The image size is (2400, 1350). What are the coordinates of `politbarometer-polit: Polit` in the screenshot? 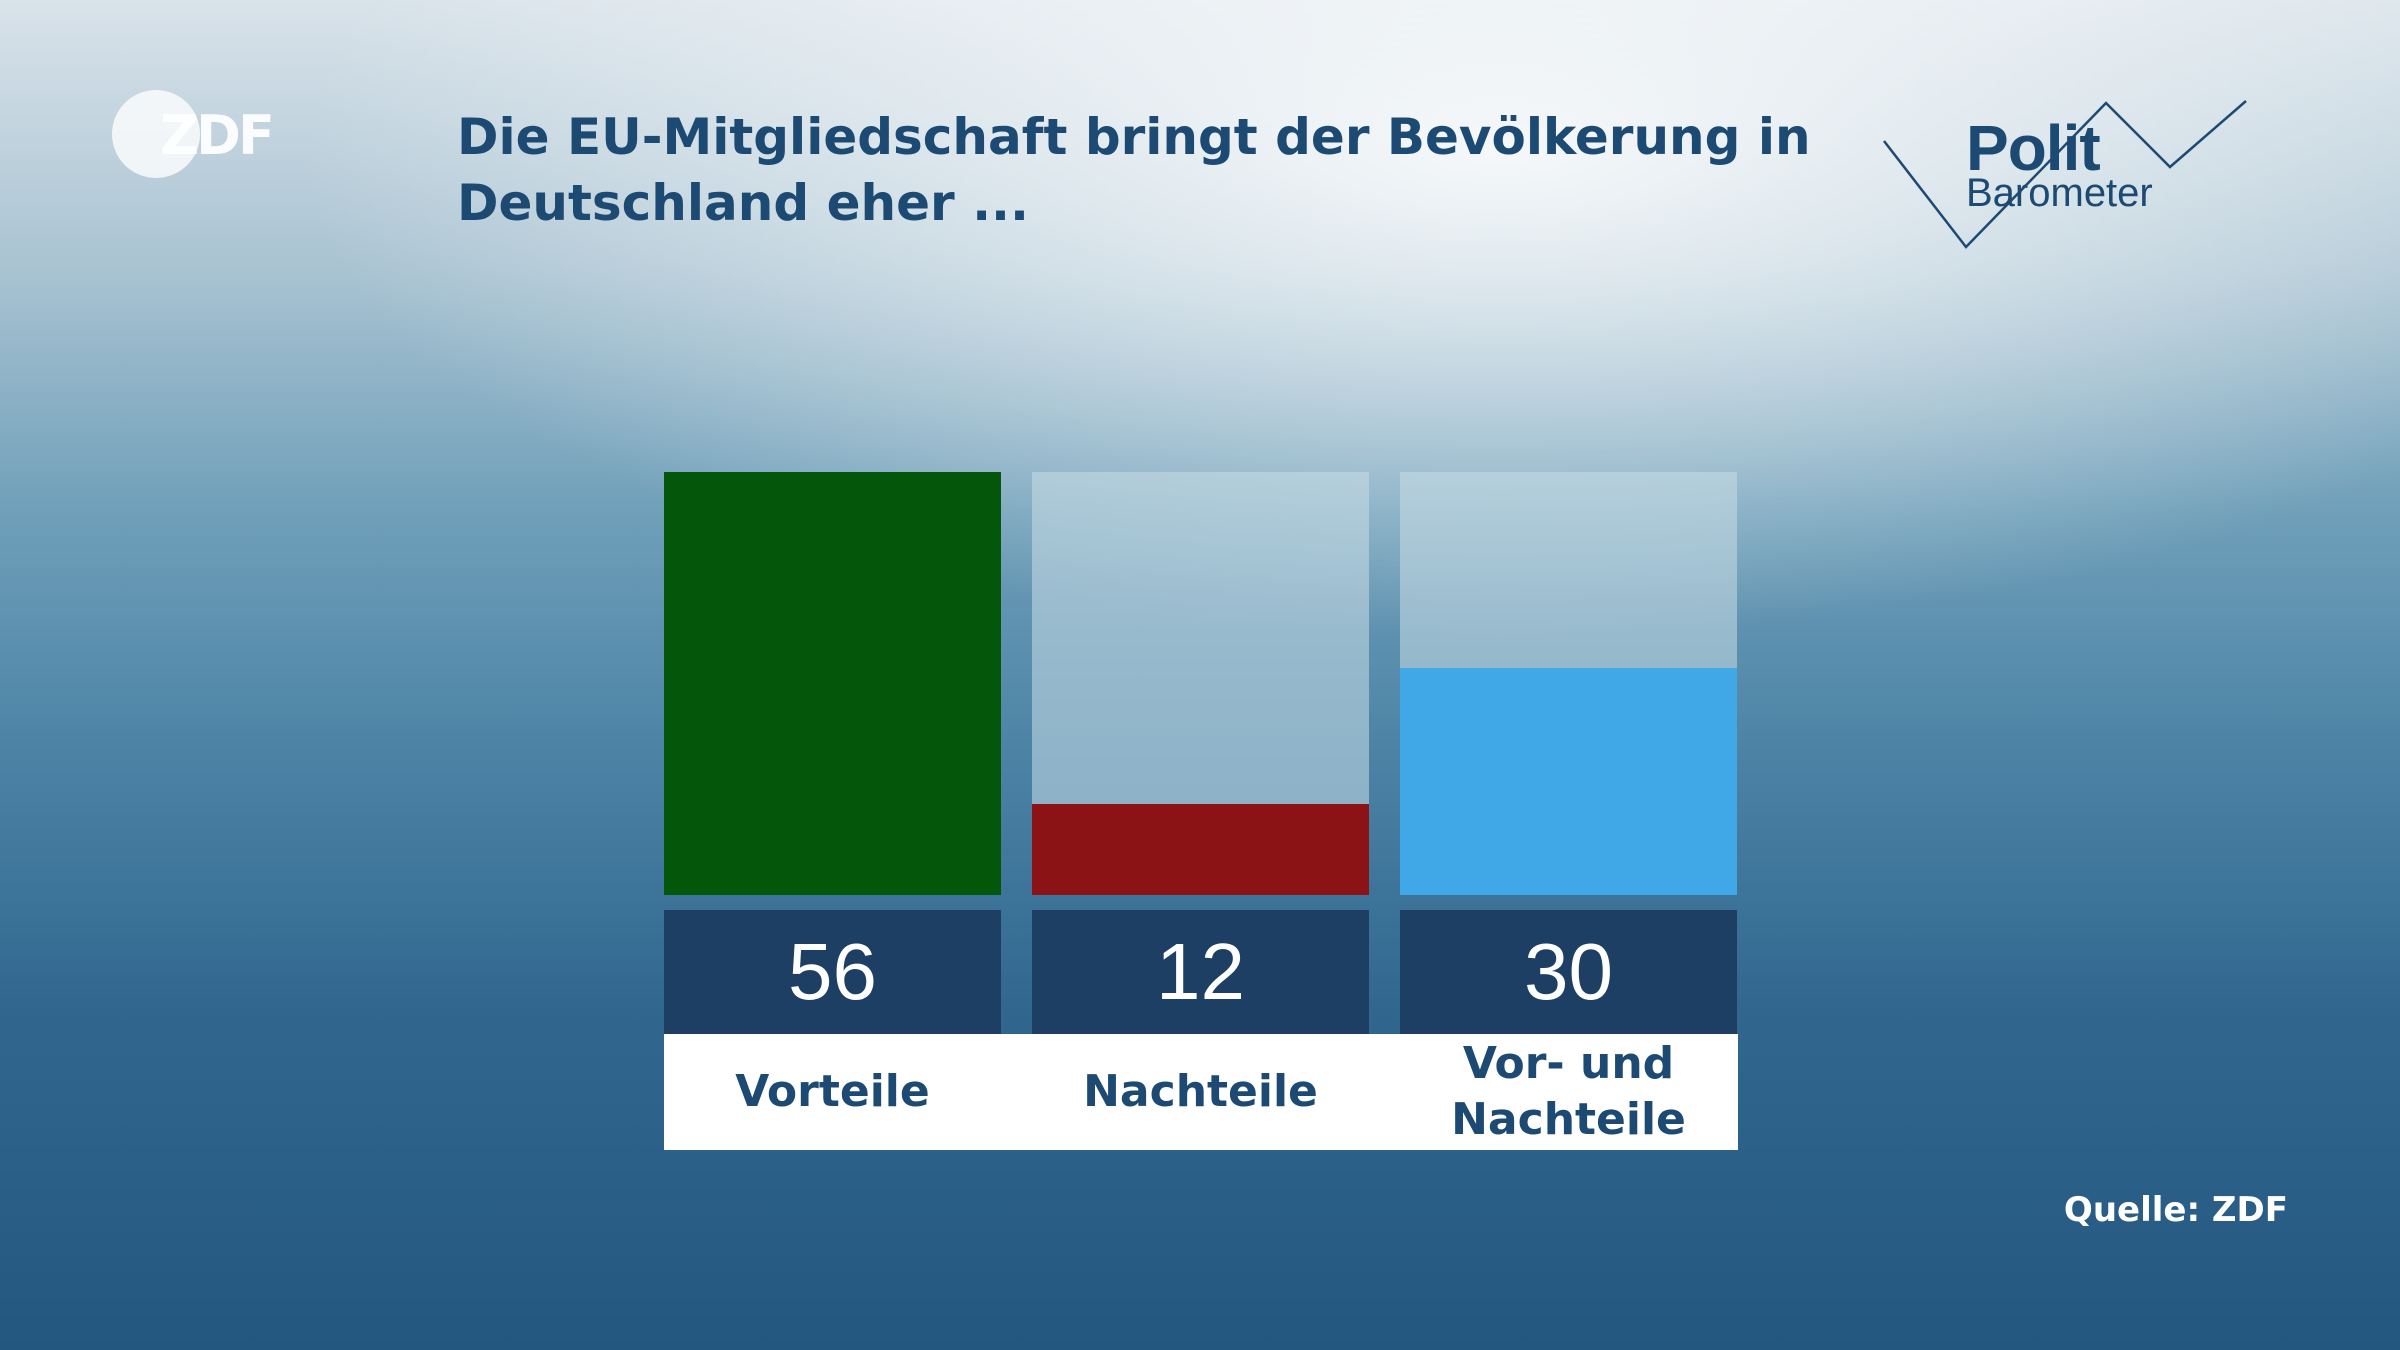 It's located at (2033, 148).